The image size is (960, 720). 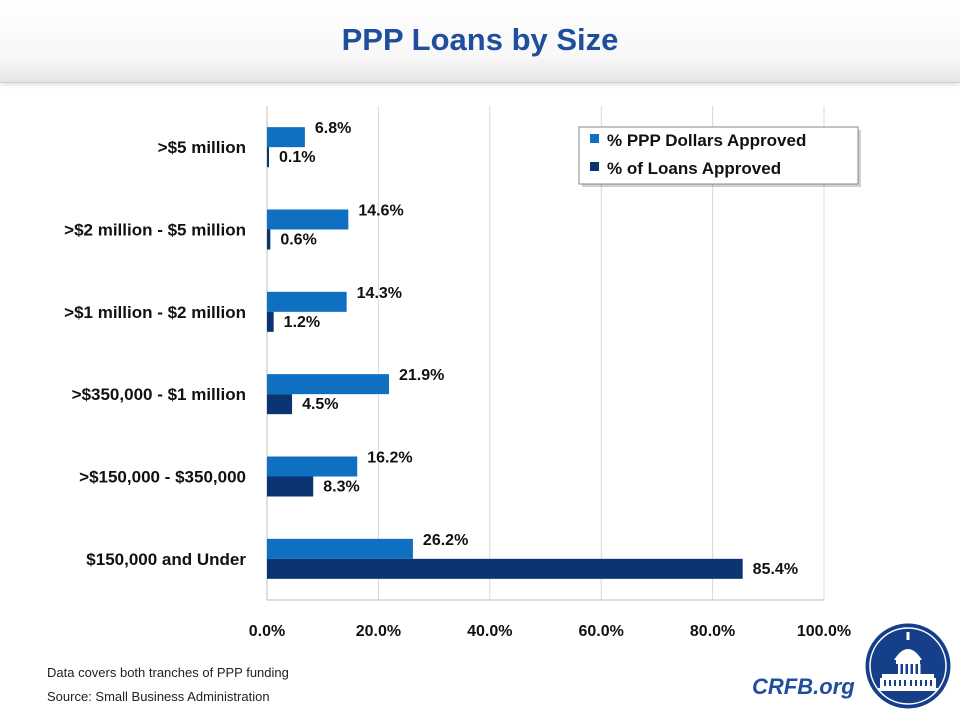 I want to click on data-label: 0.1%, so click(x=297, y=157).